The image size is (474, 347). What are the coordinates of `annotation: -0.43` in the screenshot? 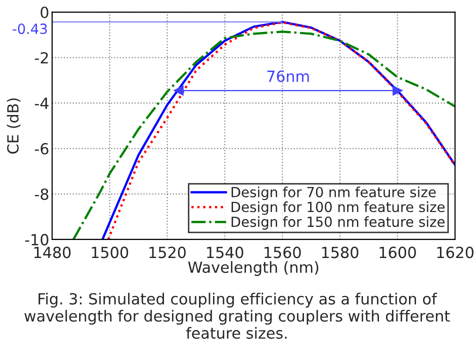 It's located at (29, 29).